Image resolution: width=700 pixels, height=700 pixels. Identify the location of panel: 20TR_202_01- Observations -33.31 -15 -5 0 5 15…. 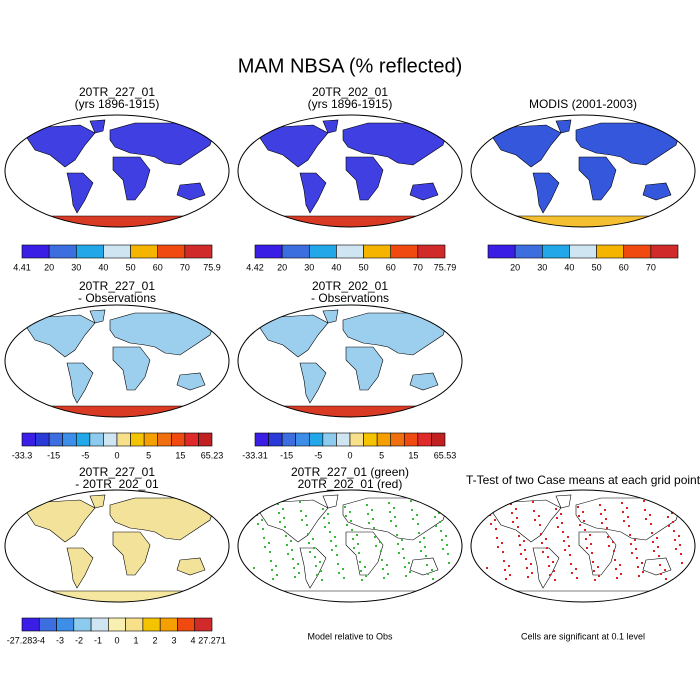
(350, 369).